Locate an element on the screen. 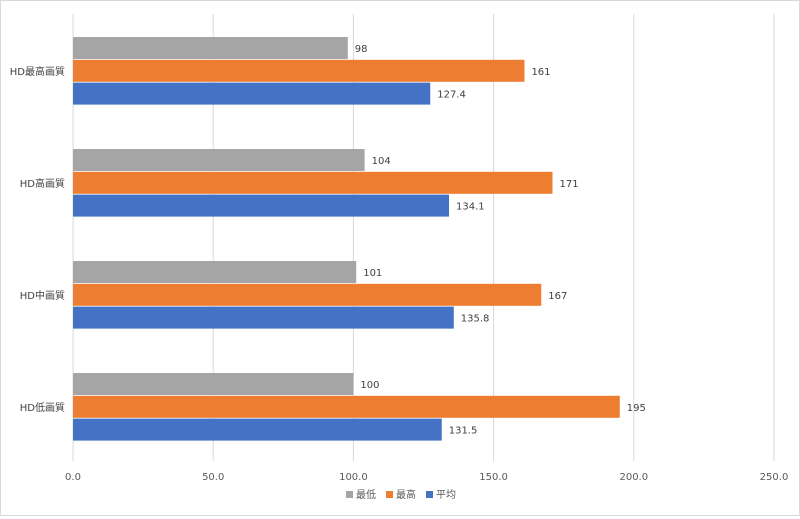 This screenshot has width=800, height=519. bar-最高-HD中画質 is located at coordinates (307, 294).